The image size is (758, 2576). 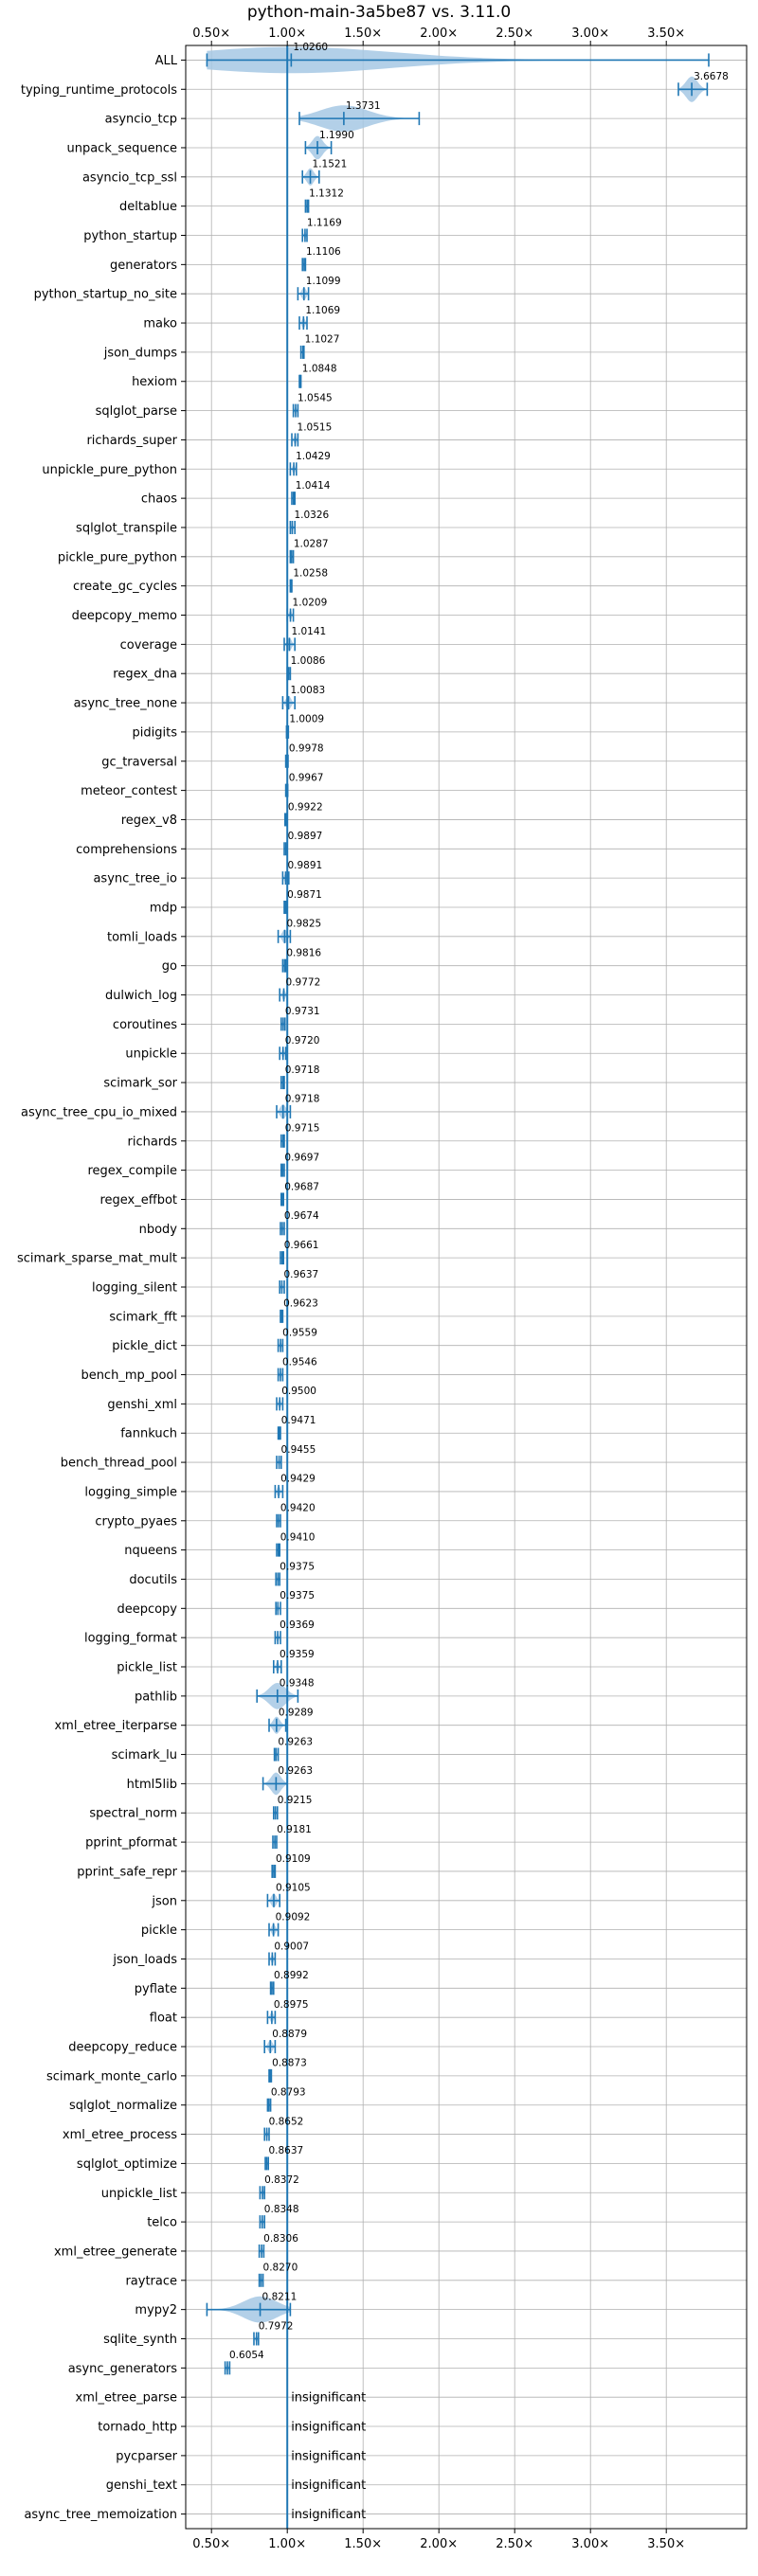 I want to click on x-tick-label-bottom: 2.00×, so click(x=439, y=2544).